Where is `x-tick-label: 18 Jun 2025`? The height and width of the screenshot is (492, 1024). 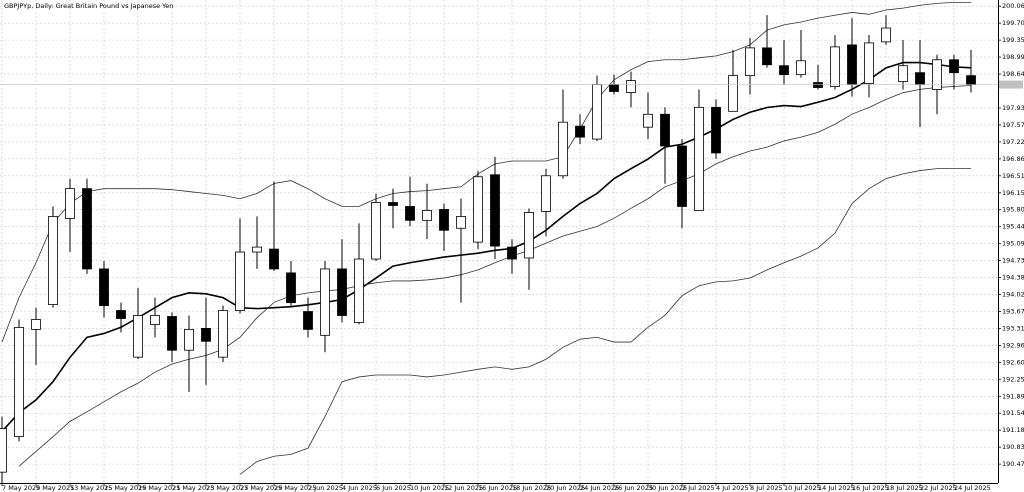
x-tick-label: 18 Jun 2025 is located at coordinates (531, 488).